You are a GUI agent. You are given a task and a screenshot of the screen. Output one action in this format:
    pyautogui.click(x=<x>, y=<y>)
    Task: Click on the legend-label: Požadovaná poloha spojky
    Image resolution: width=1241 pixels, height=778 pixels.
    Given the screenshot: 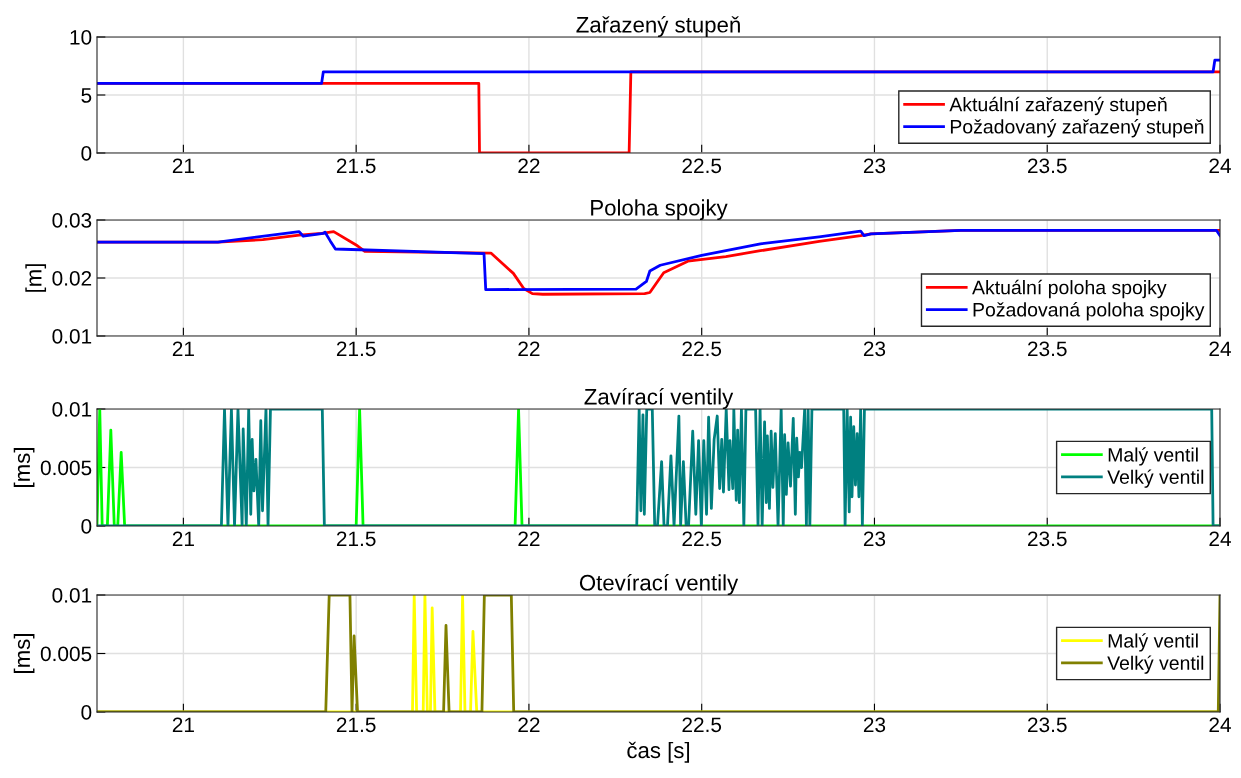 What is the action you would take?
    pyautogui.click(x=1089, y=311)
    